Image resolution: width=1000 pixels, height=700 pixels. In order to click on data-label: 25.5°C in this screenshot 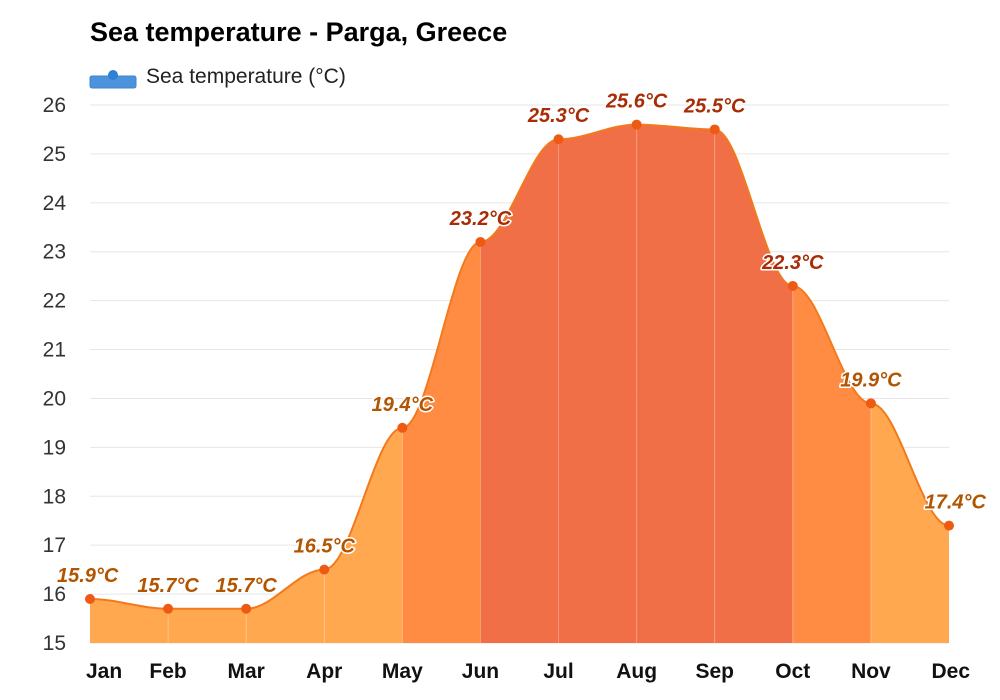, I will do `click(714, 106)`.